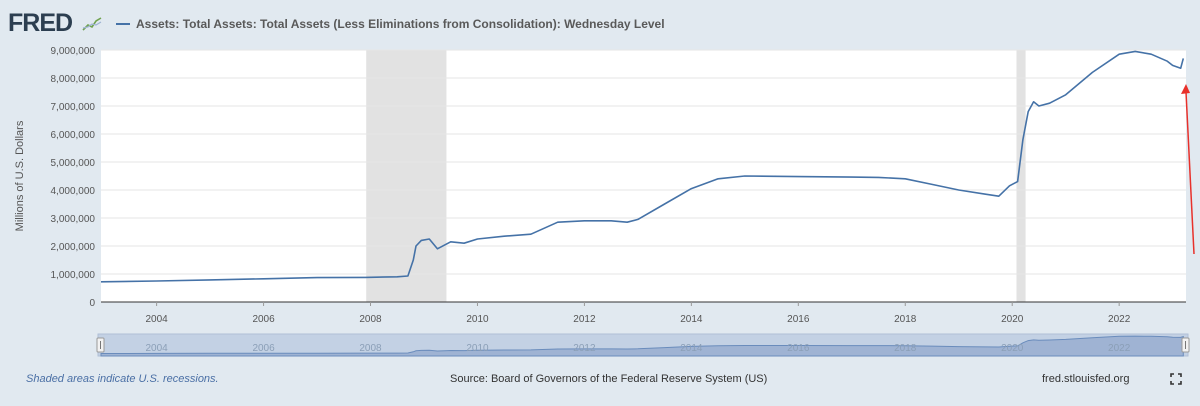 The height and width of the screenshot is (406, 1200). I want to click on y-tick-label: 8,000,000, so click(73, 79).